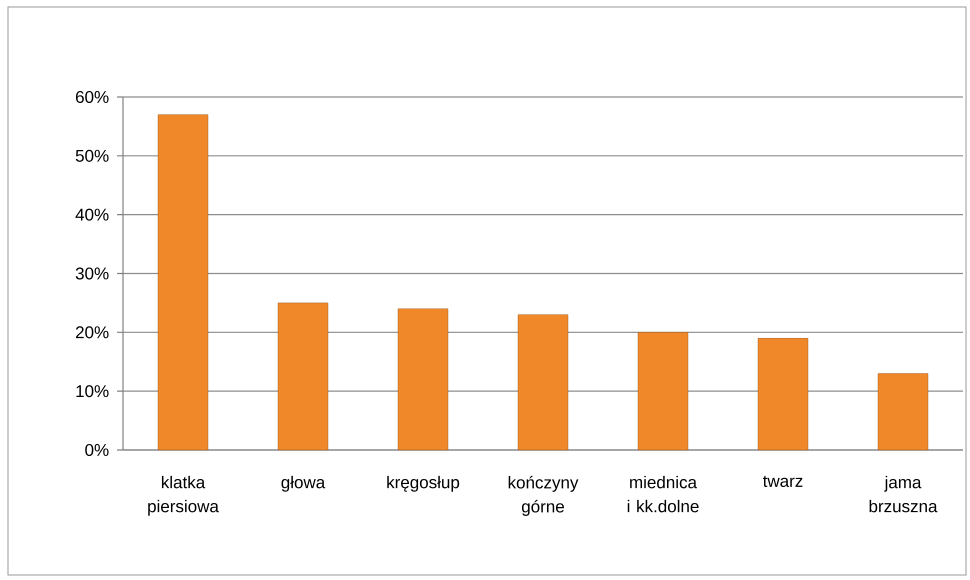  I want to click on y-tick-label: 10%, so click(92, 391).